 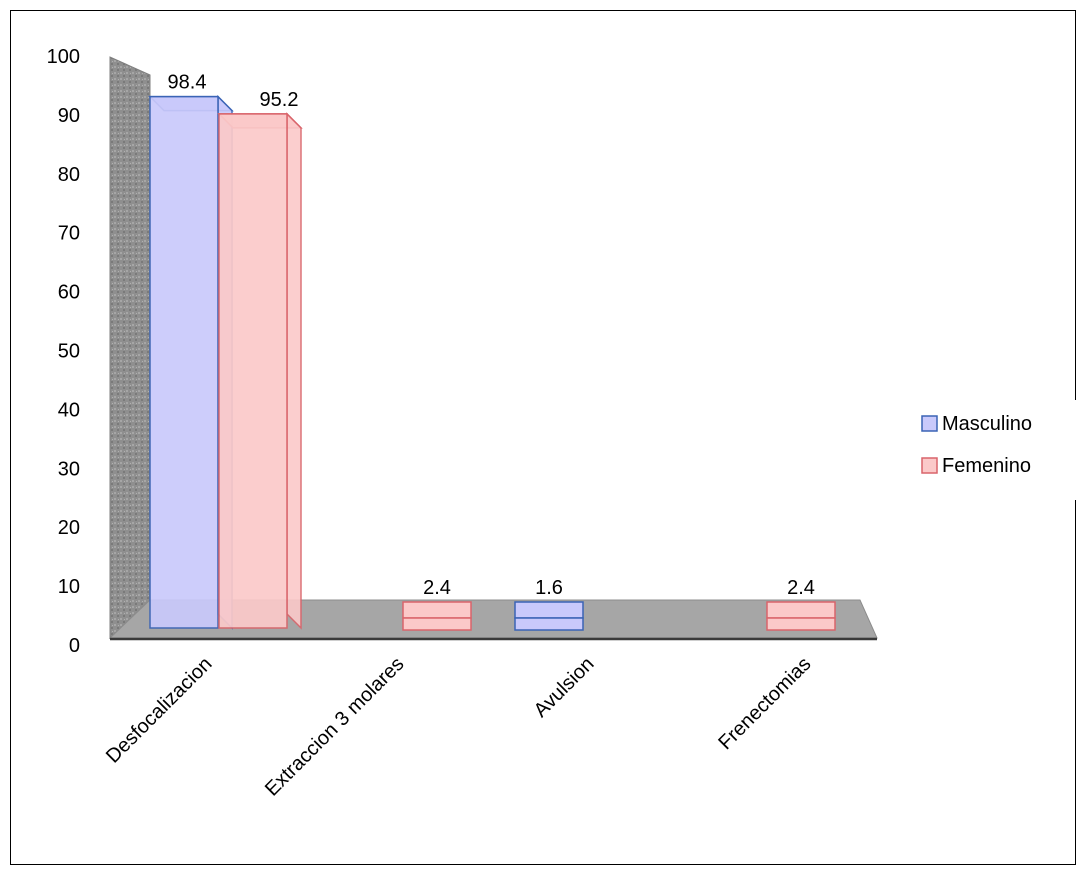 What do you see at coordinates (279, 100) in the screenshot?
I see `data-label: 95.2` at bounding box center [279, 100].